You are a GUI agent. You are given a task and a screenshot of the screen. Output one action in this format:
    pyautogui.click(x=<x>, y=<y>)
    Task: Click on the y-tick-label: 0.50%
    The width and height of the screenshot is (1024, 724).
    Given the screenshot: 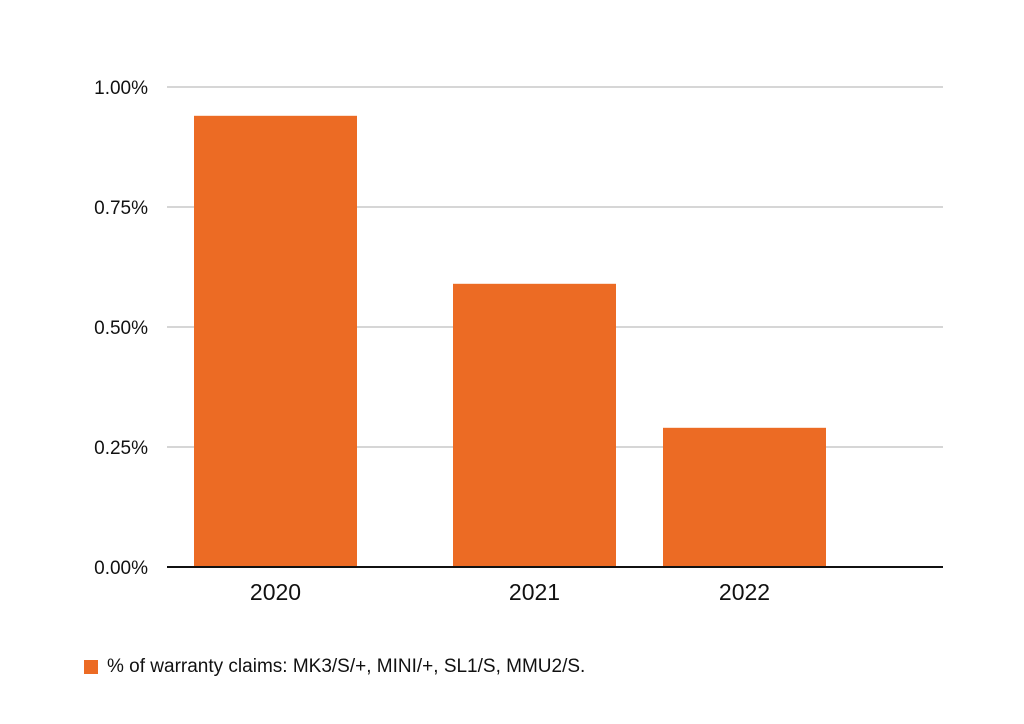 What is the action you would take?
    pyautogui.click(x=121, y=328)
    